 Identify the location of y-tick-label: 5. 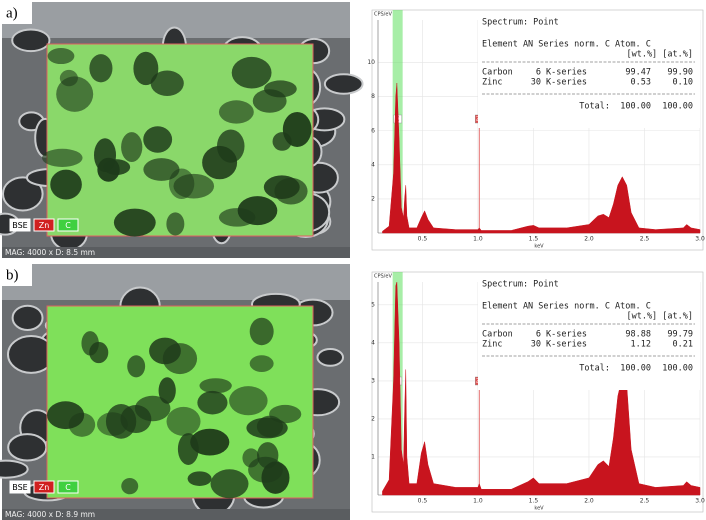
(373, 304).